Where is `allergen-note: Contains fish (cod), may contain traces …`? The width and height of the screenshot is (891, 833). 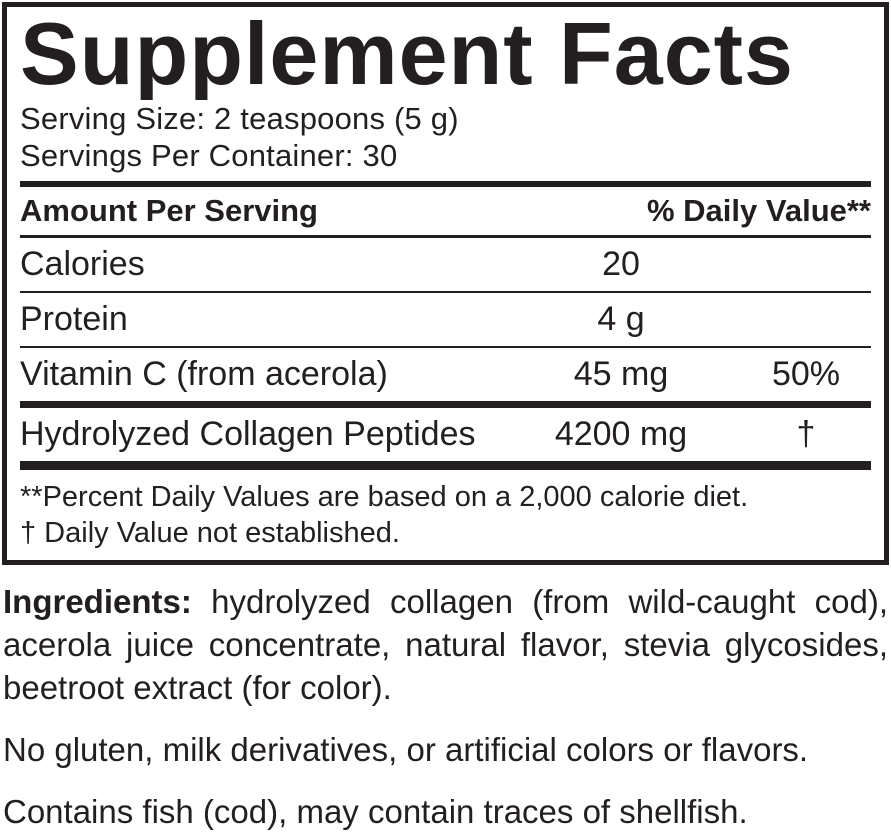 allergen-note: Contains fish (cod), may contain traces … is located at coordinates (375, 811).